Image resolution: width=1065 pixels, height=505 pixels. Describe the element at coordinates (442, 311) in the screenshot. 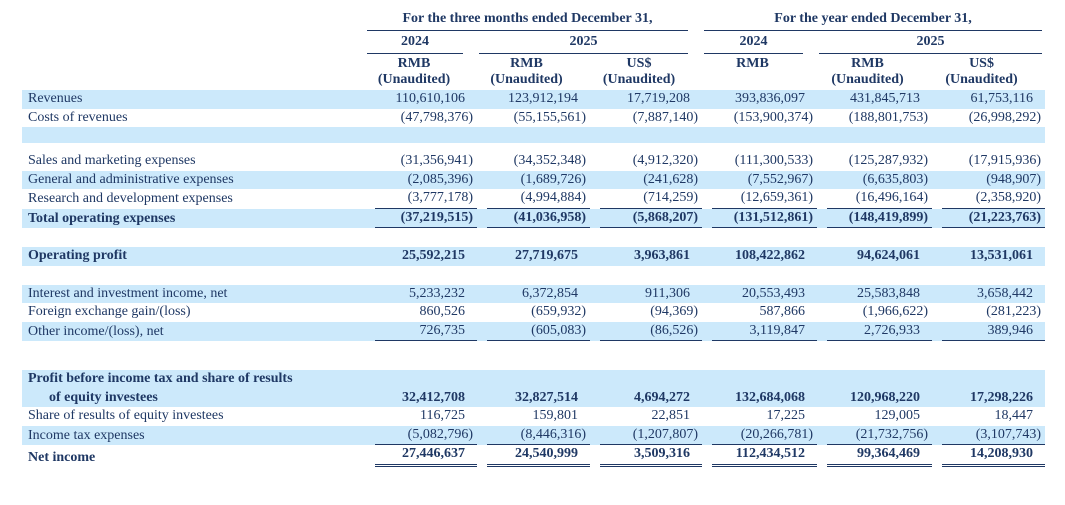

I see `cell-value: 860,526` at that location.